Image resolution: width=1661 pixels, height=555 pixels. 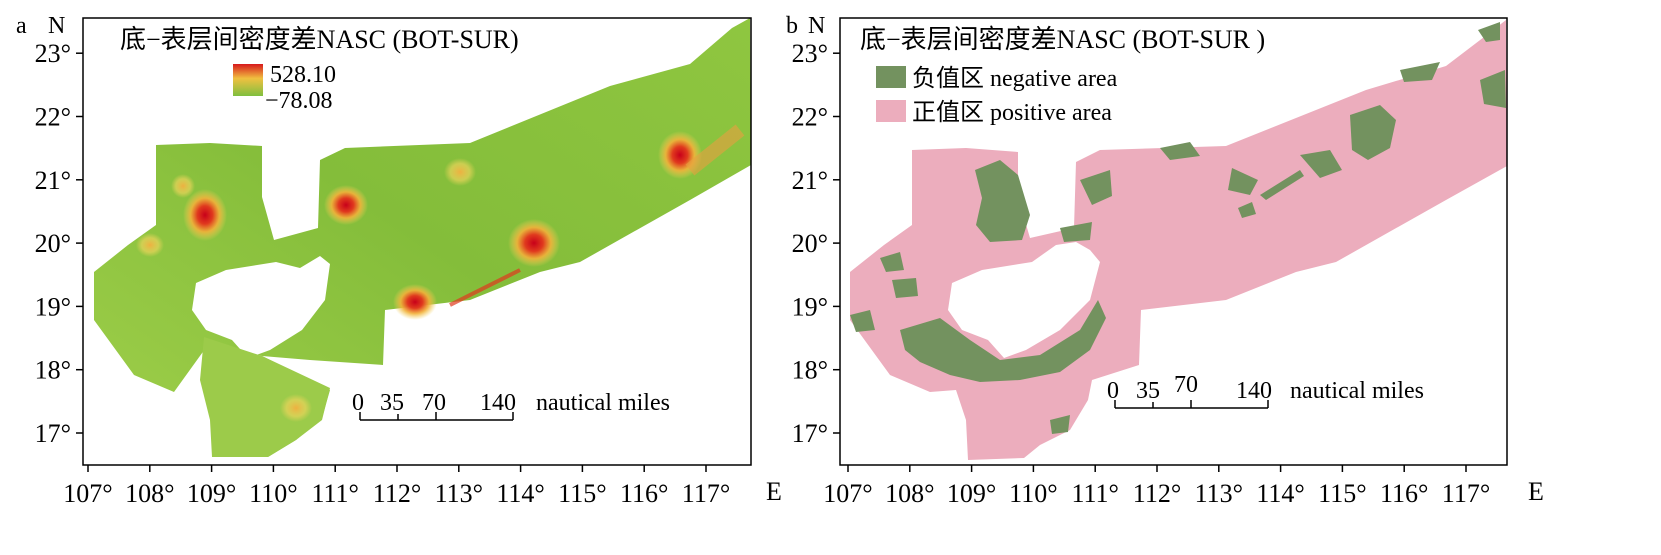 What do you see at coordinates (1357, 391) in the screenshot?
I see `panel-b-scale-unit: nautical miles` at bounding box center [1357, 391].